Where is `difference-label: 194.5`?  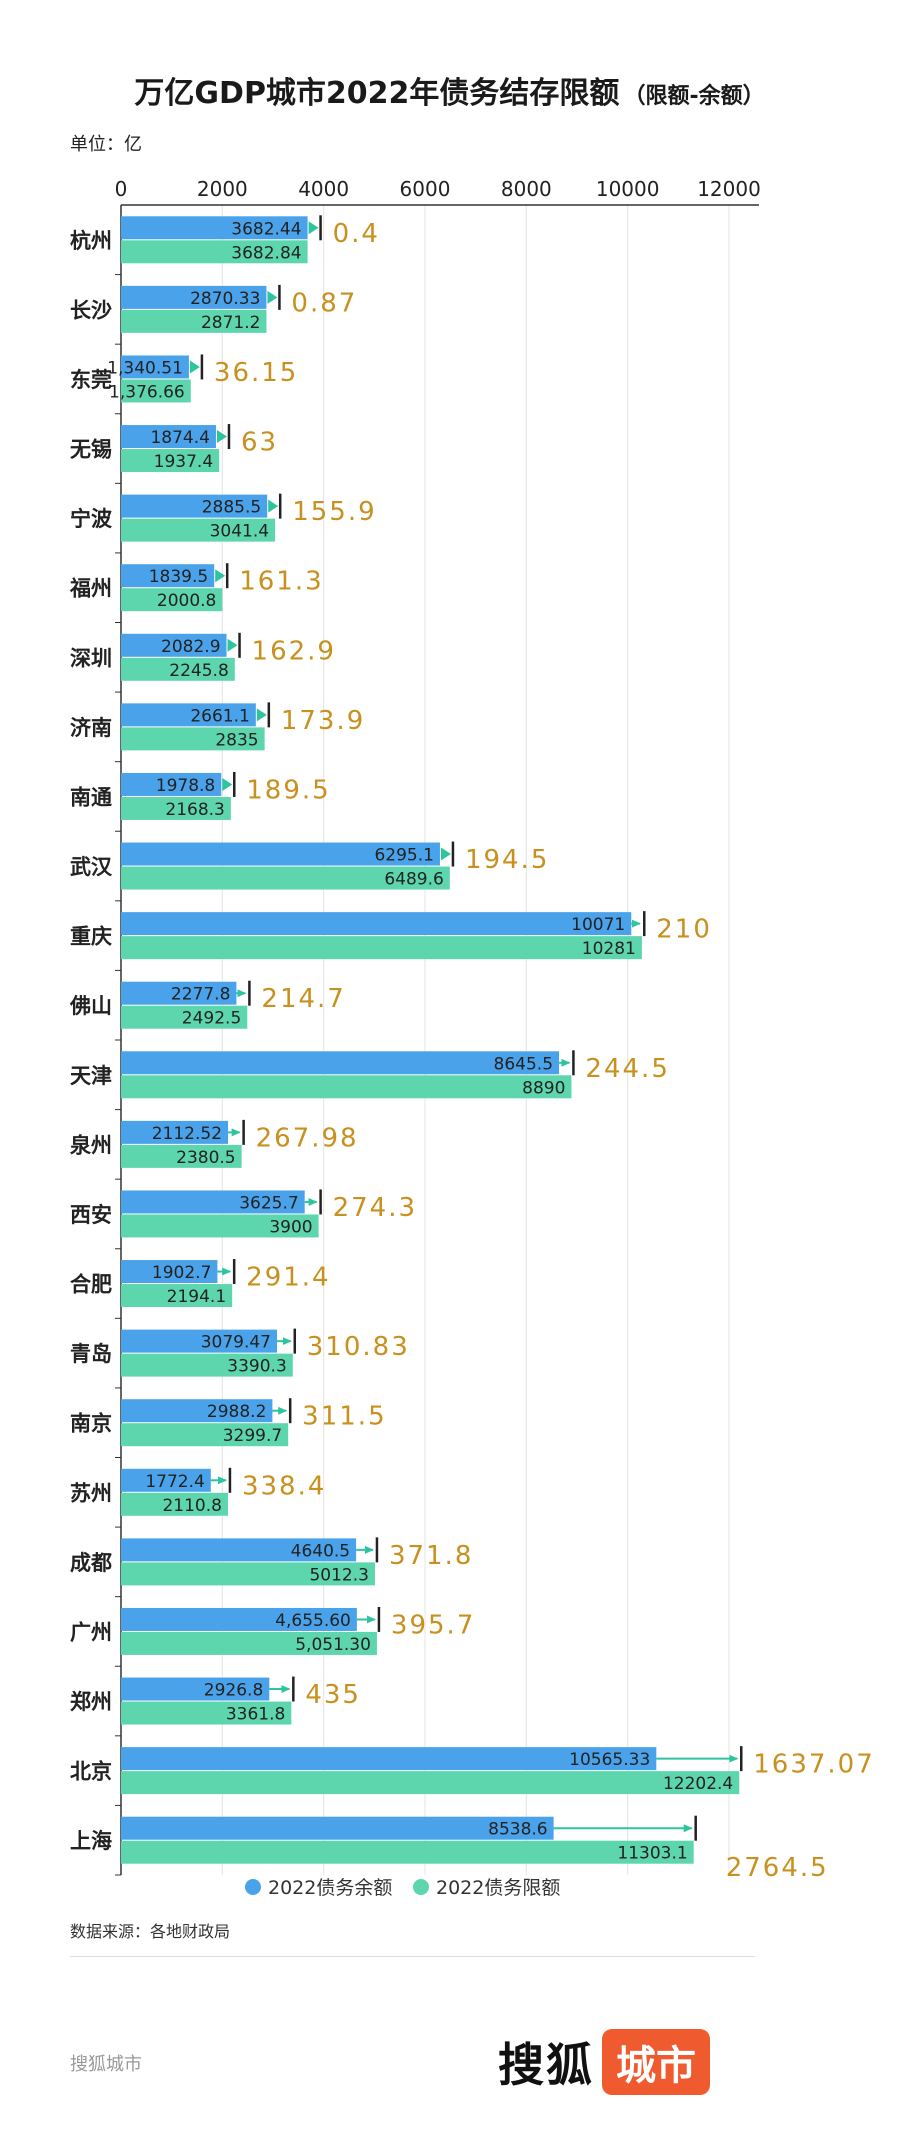 difference-label: 194.5 is located at coordinates (507, 860).